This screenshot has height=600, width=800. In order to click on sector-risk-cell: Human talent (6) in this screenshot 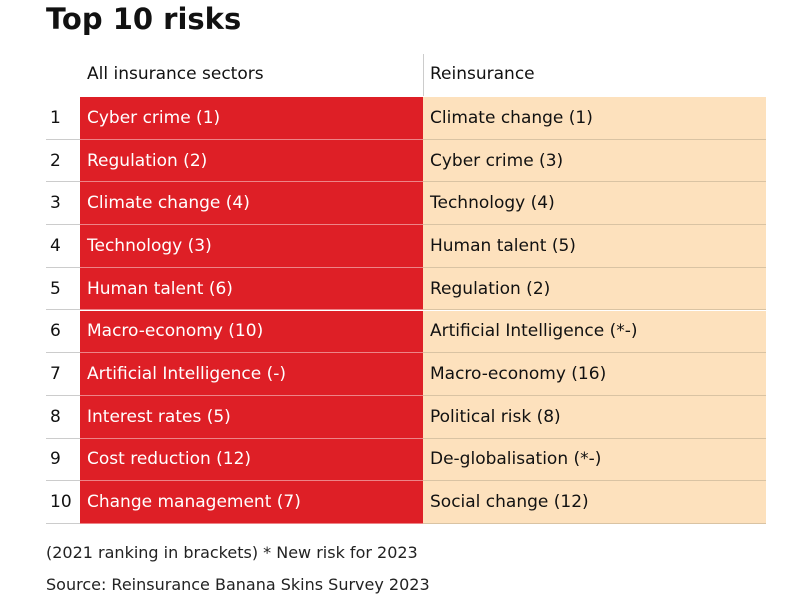, I will do `click(251, 289)`.